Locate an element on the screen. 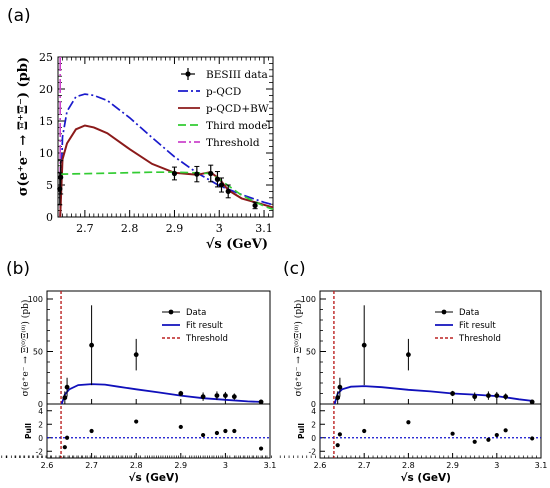 Image resolution: width=550 pixels, height=488 pixels. main-frame is located at coordinates (158, 347).